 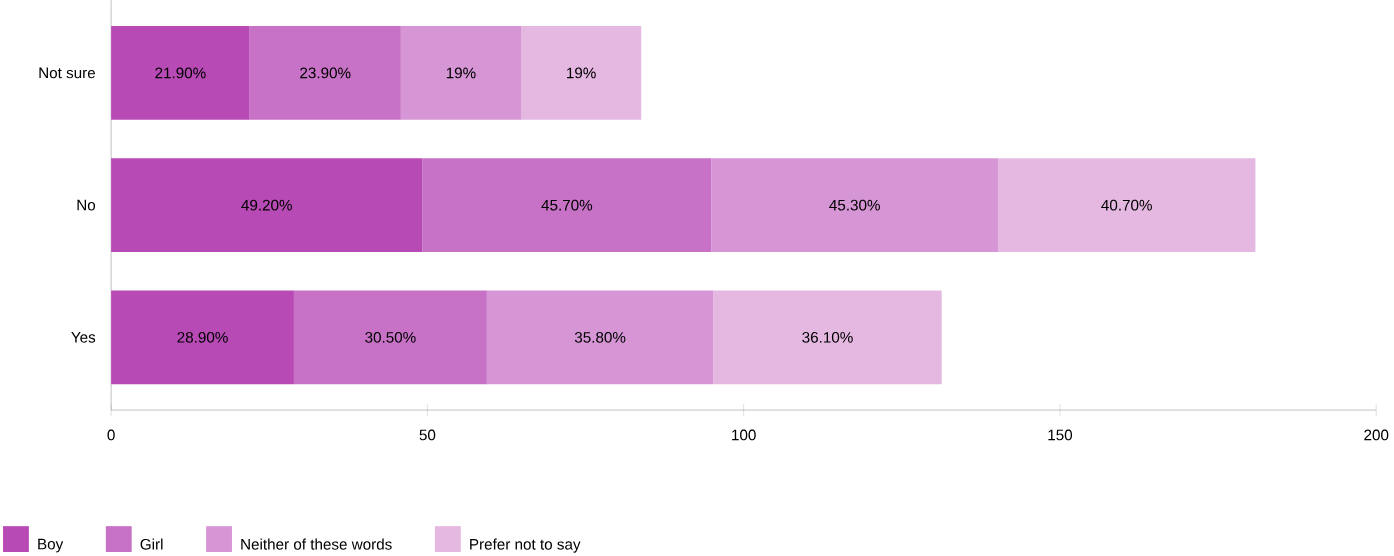 What do you see at coordinates (51, 545) in the screenshot?
I see `legend-label: Boy` at bounding box center [51, 545].